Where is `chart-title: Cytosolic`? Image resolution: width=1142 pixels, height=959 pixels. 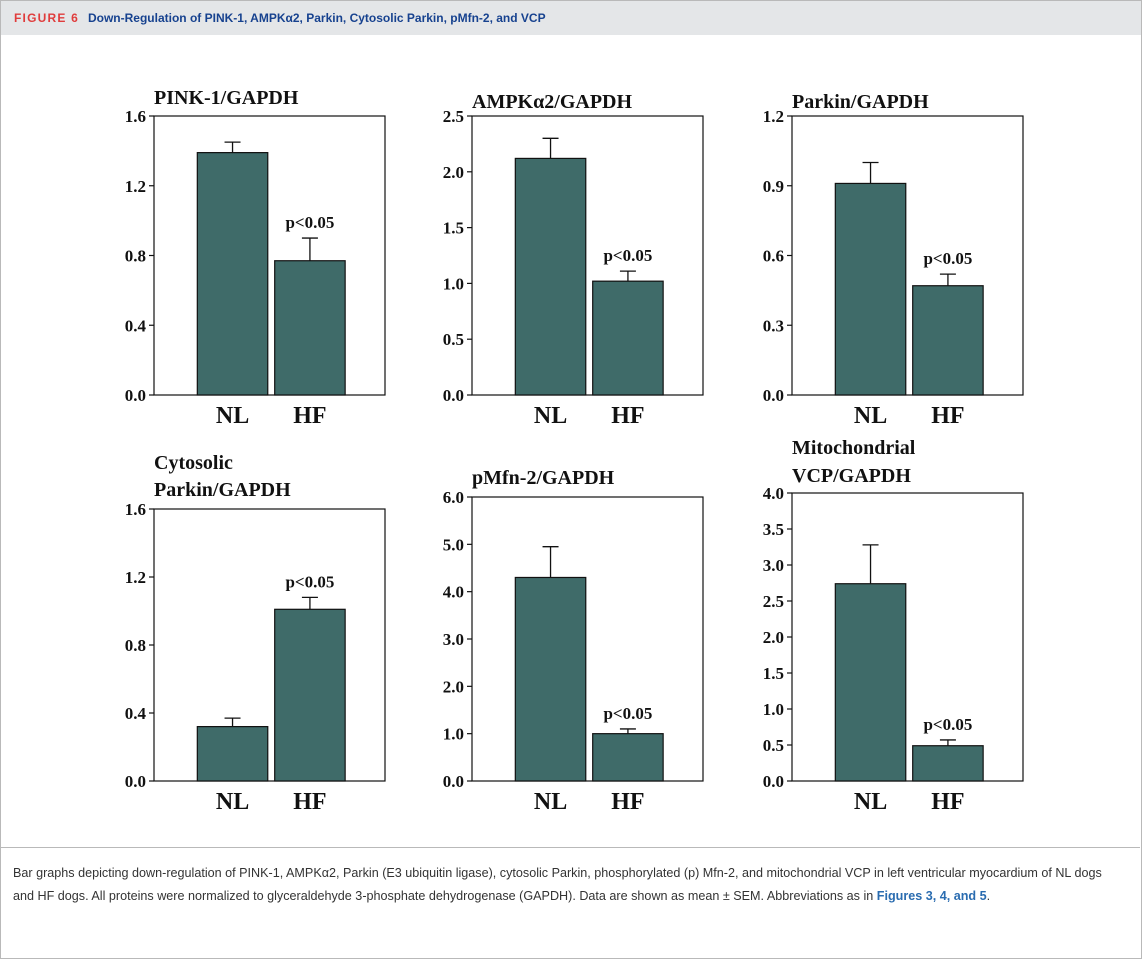
chart-title: Cytosolic is located at coordinates (193, 463).